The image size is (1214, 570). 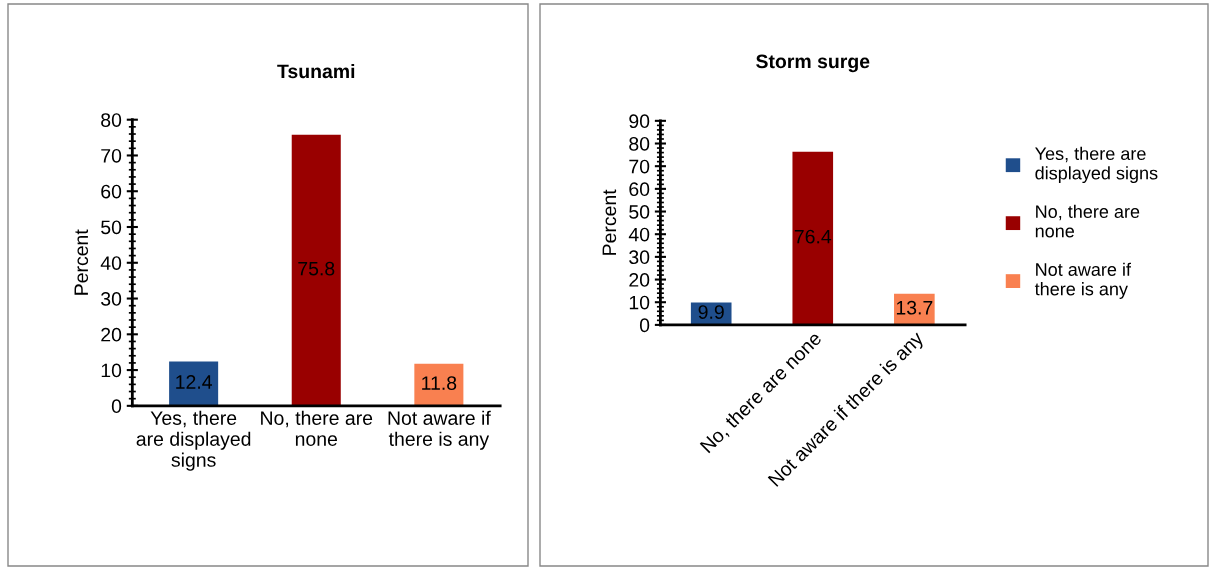 What do you see at coordinates (1083, 280) in the screenshot?
I see `legend-label: Not aware if there is any` at bounding box center [1083, 280].